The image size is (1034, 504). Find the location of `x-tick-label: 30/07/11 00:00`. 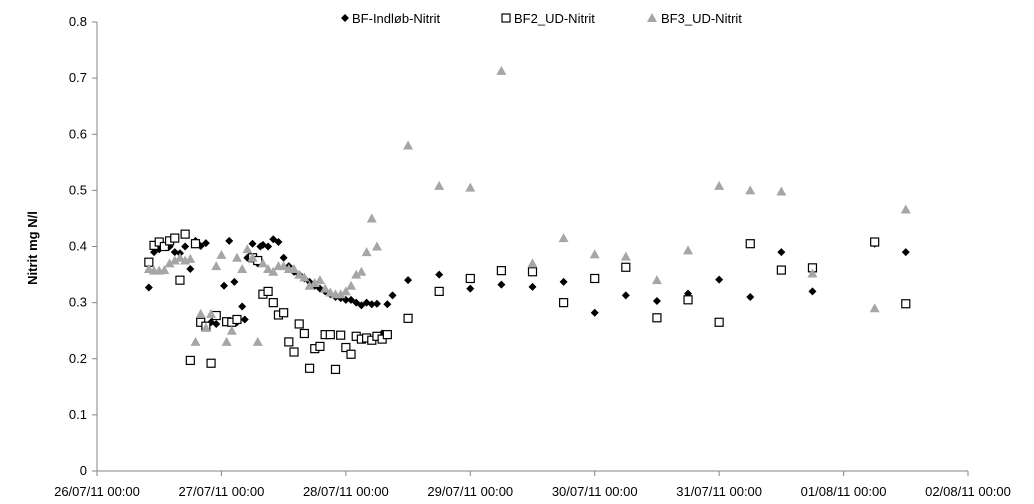

x-tick-label: 30/07/11 00:00 is located at coordinates (595, 491).